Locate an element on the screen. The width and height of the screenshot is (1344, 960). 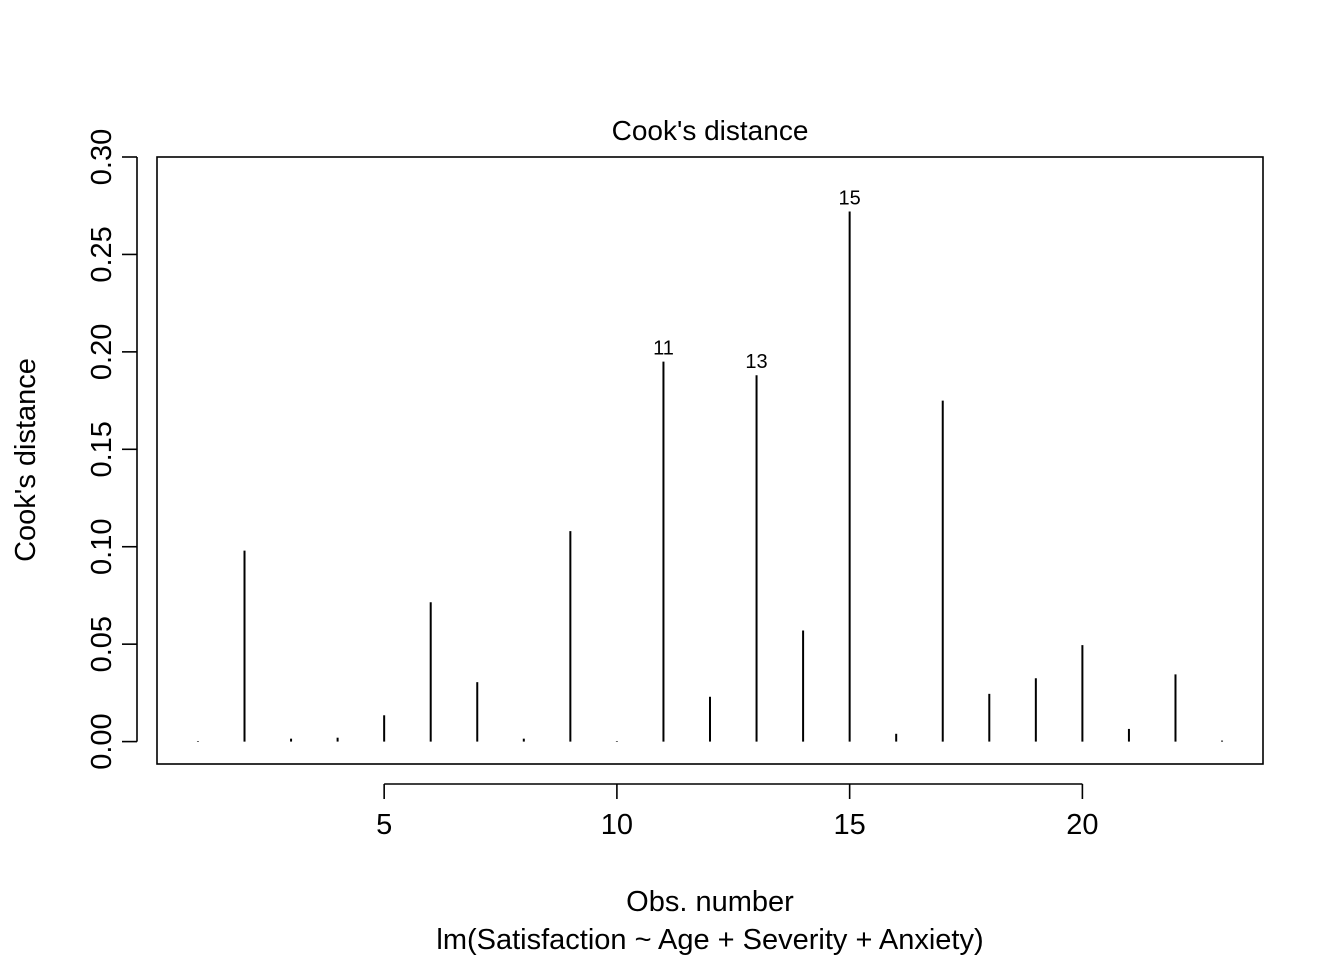
x-axis: 5 10 15 20 is located at coordinates (737, 812).